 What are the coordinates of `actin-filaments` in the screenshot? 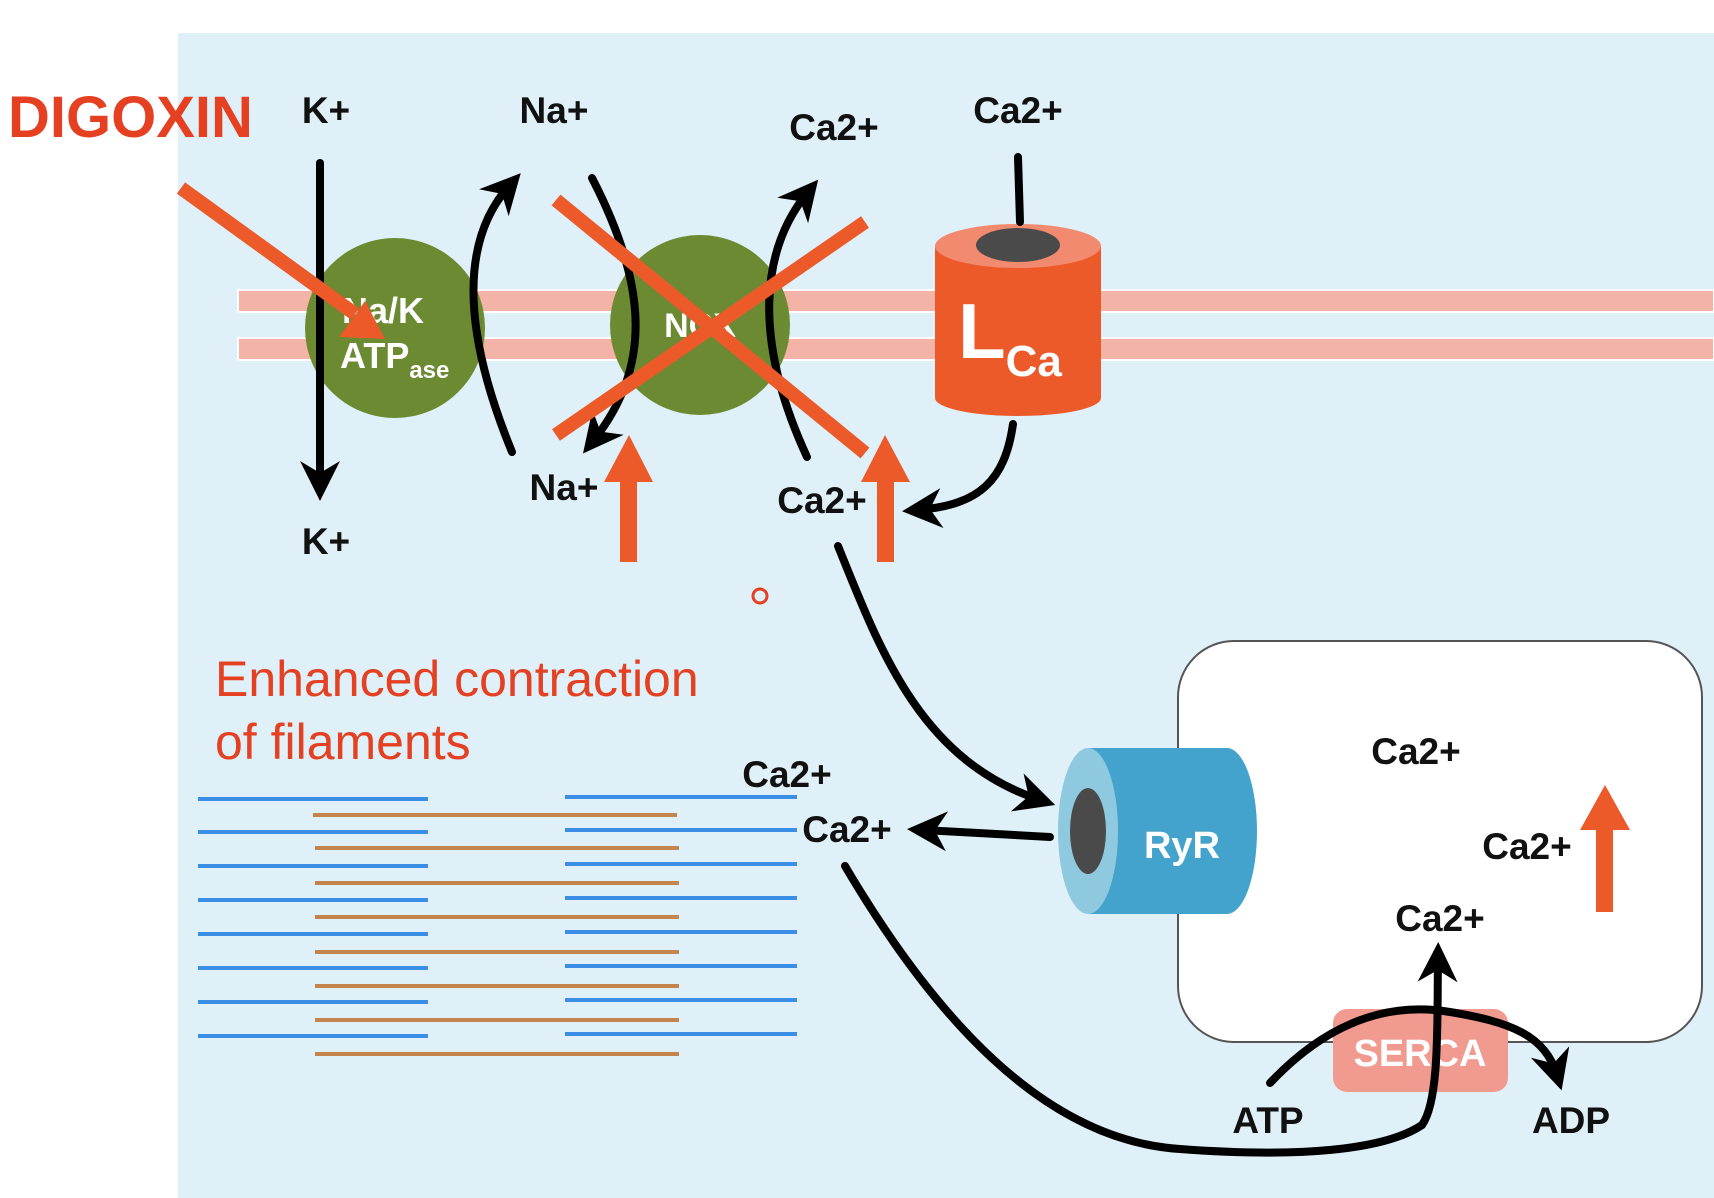 It's located at (497, 916).